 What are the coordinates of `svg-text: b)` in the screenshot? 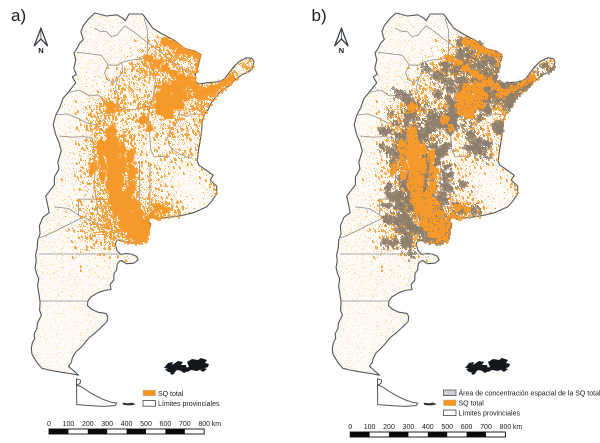 It's located at (319, 15).